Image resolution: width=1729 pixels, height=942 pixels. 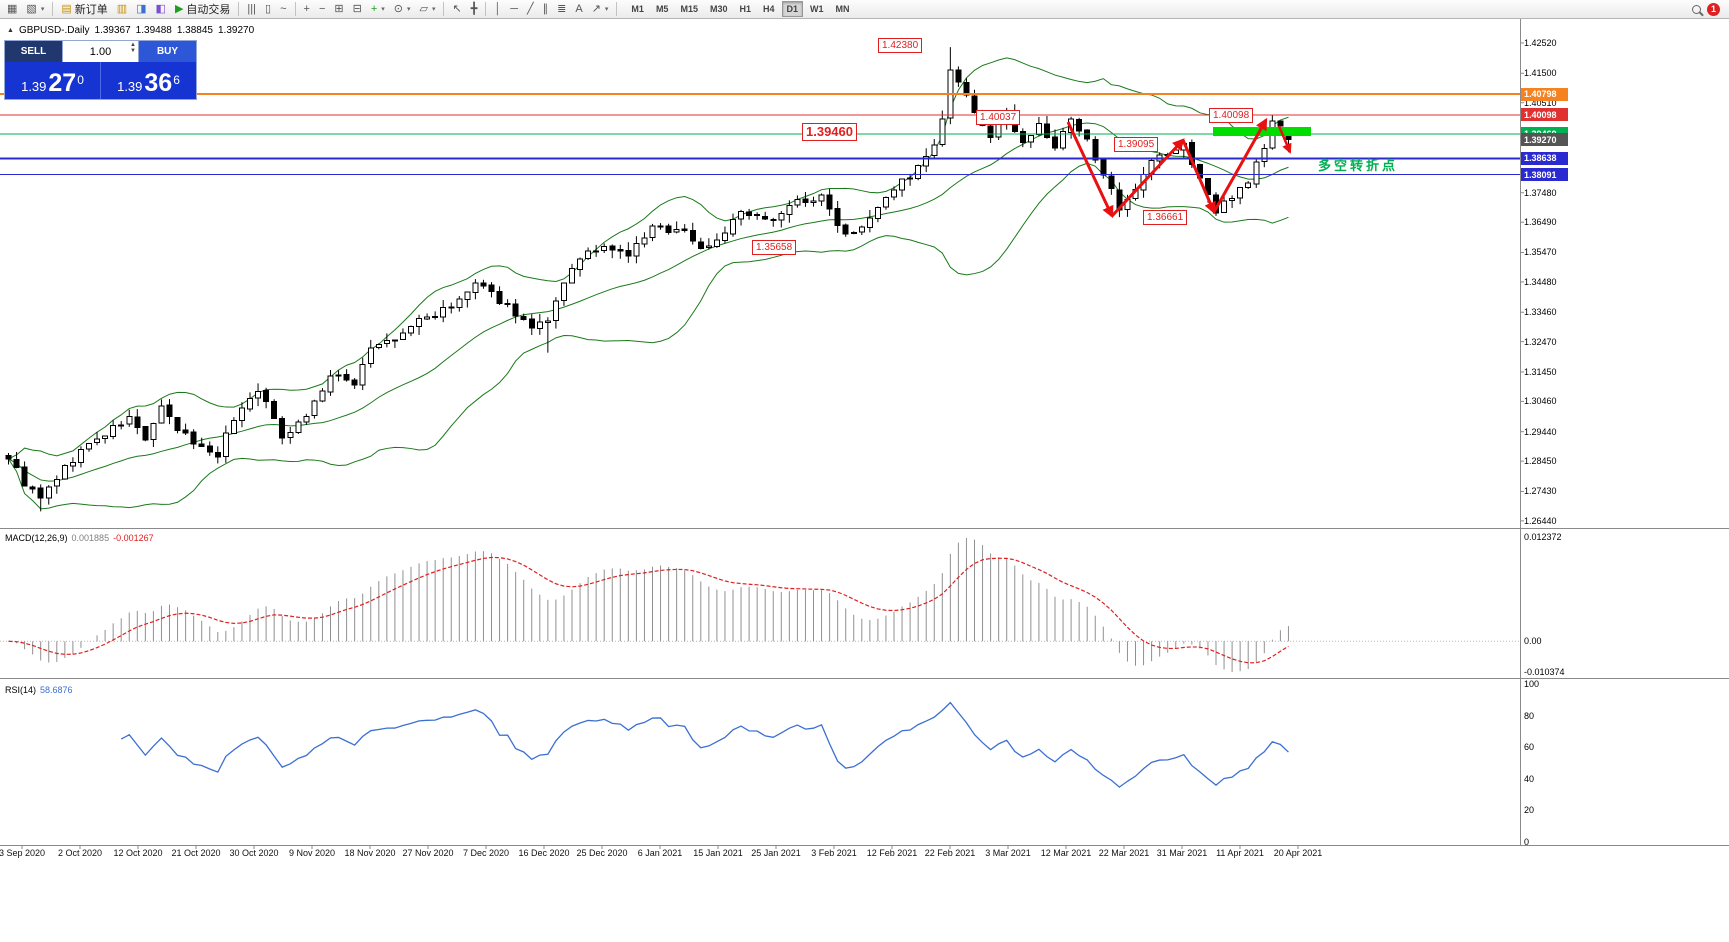 I want to click on periods-button: ⊙ ▾, so click(x=402, y=9).